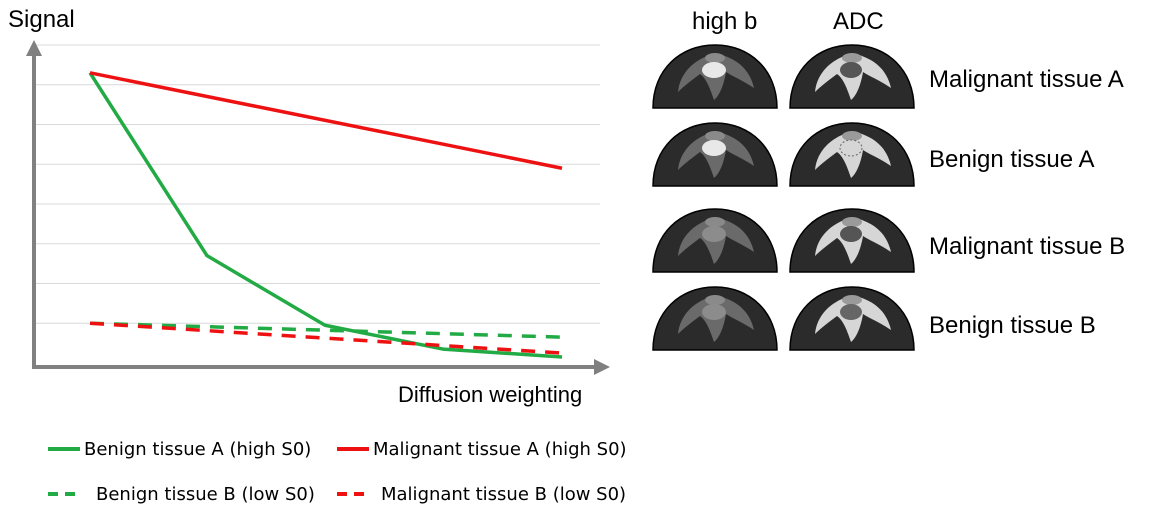 The image size is (1151, 506). I want to click on legend-item-malignant-a: Malignant tissue A (high S0), so click(482, 449).